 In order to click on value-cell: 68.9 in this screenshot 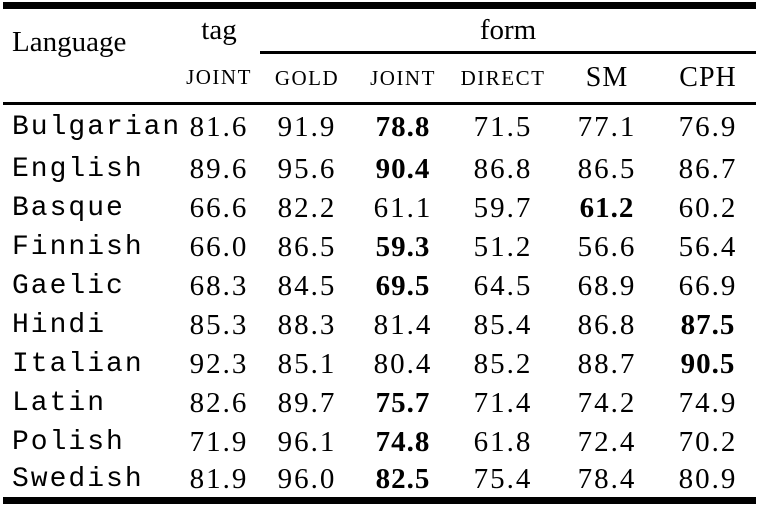, I will do `click(607, 285)`.